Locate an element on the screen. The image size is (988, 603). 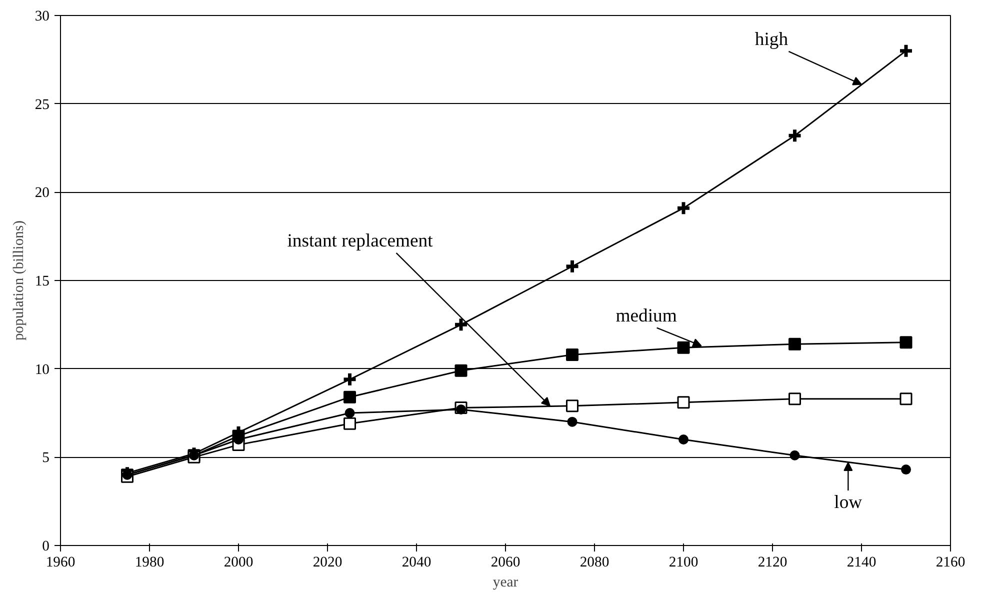
y-tick-label: 5 is located at coordinates (46, 458).